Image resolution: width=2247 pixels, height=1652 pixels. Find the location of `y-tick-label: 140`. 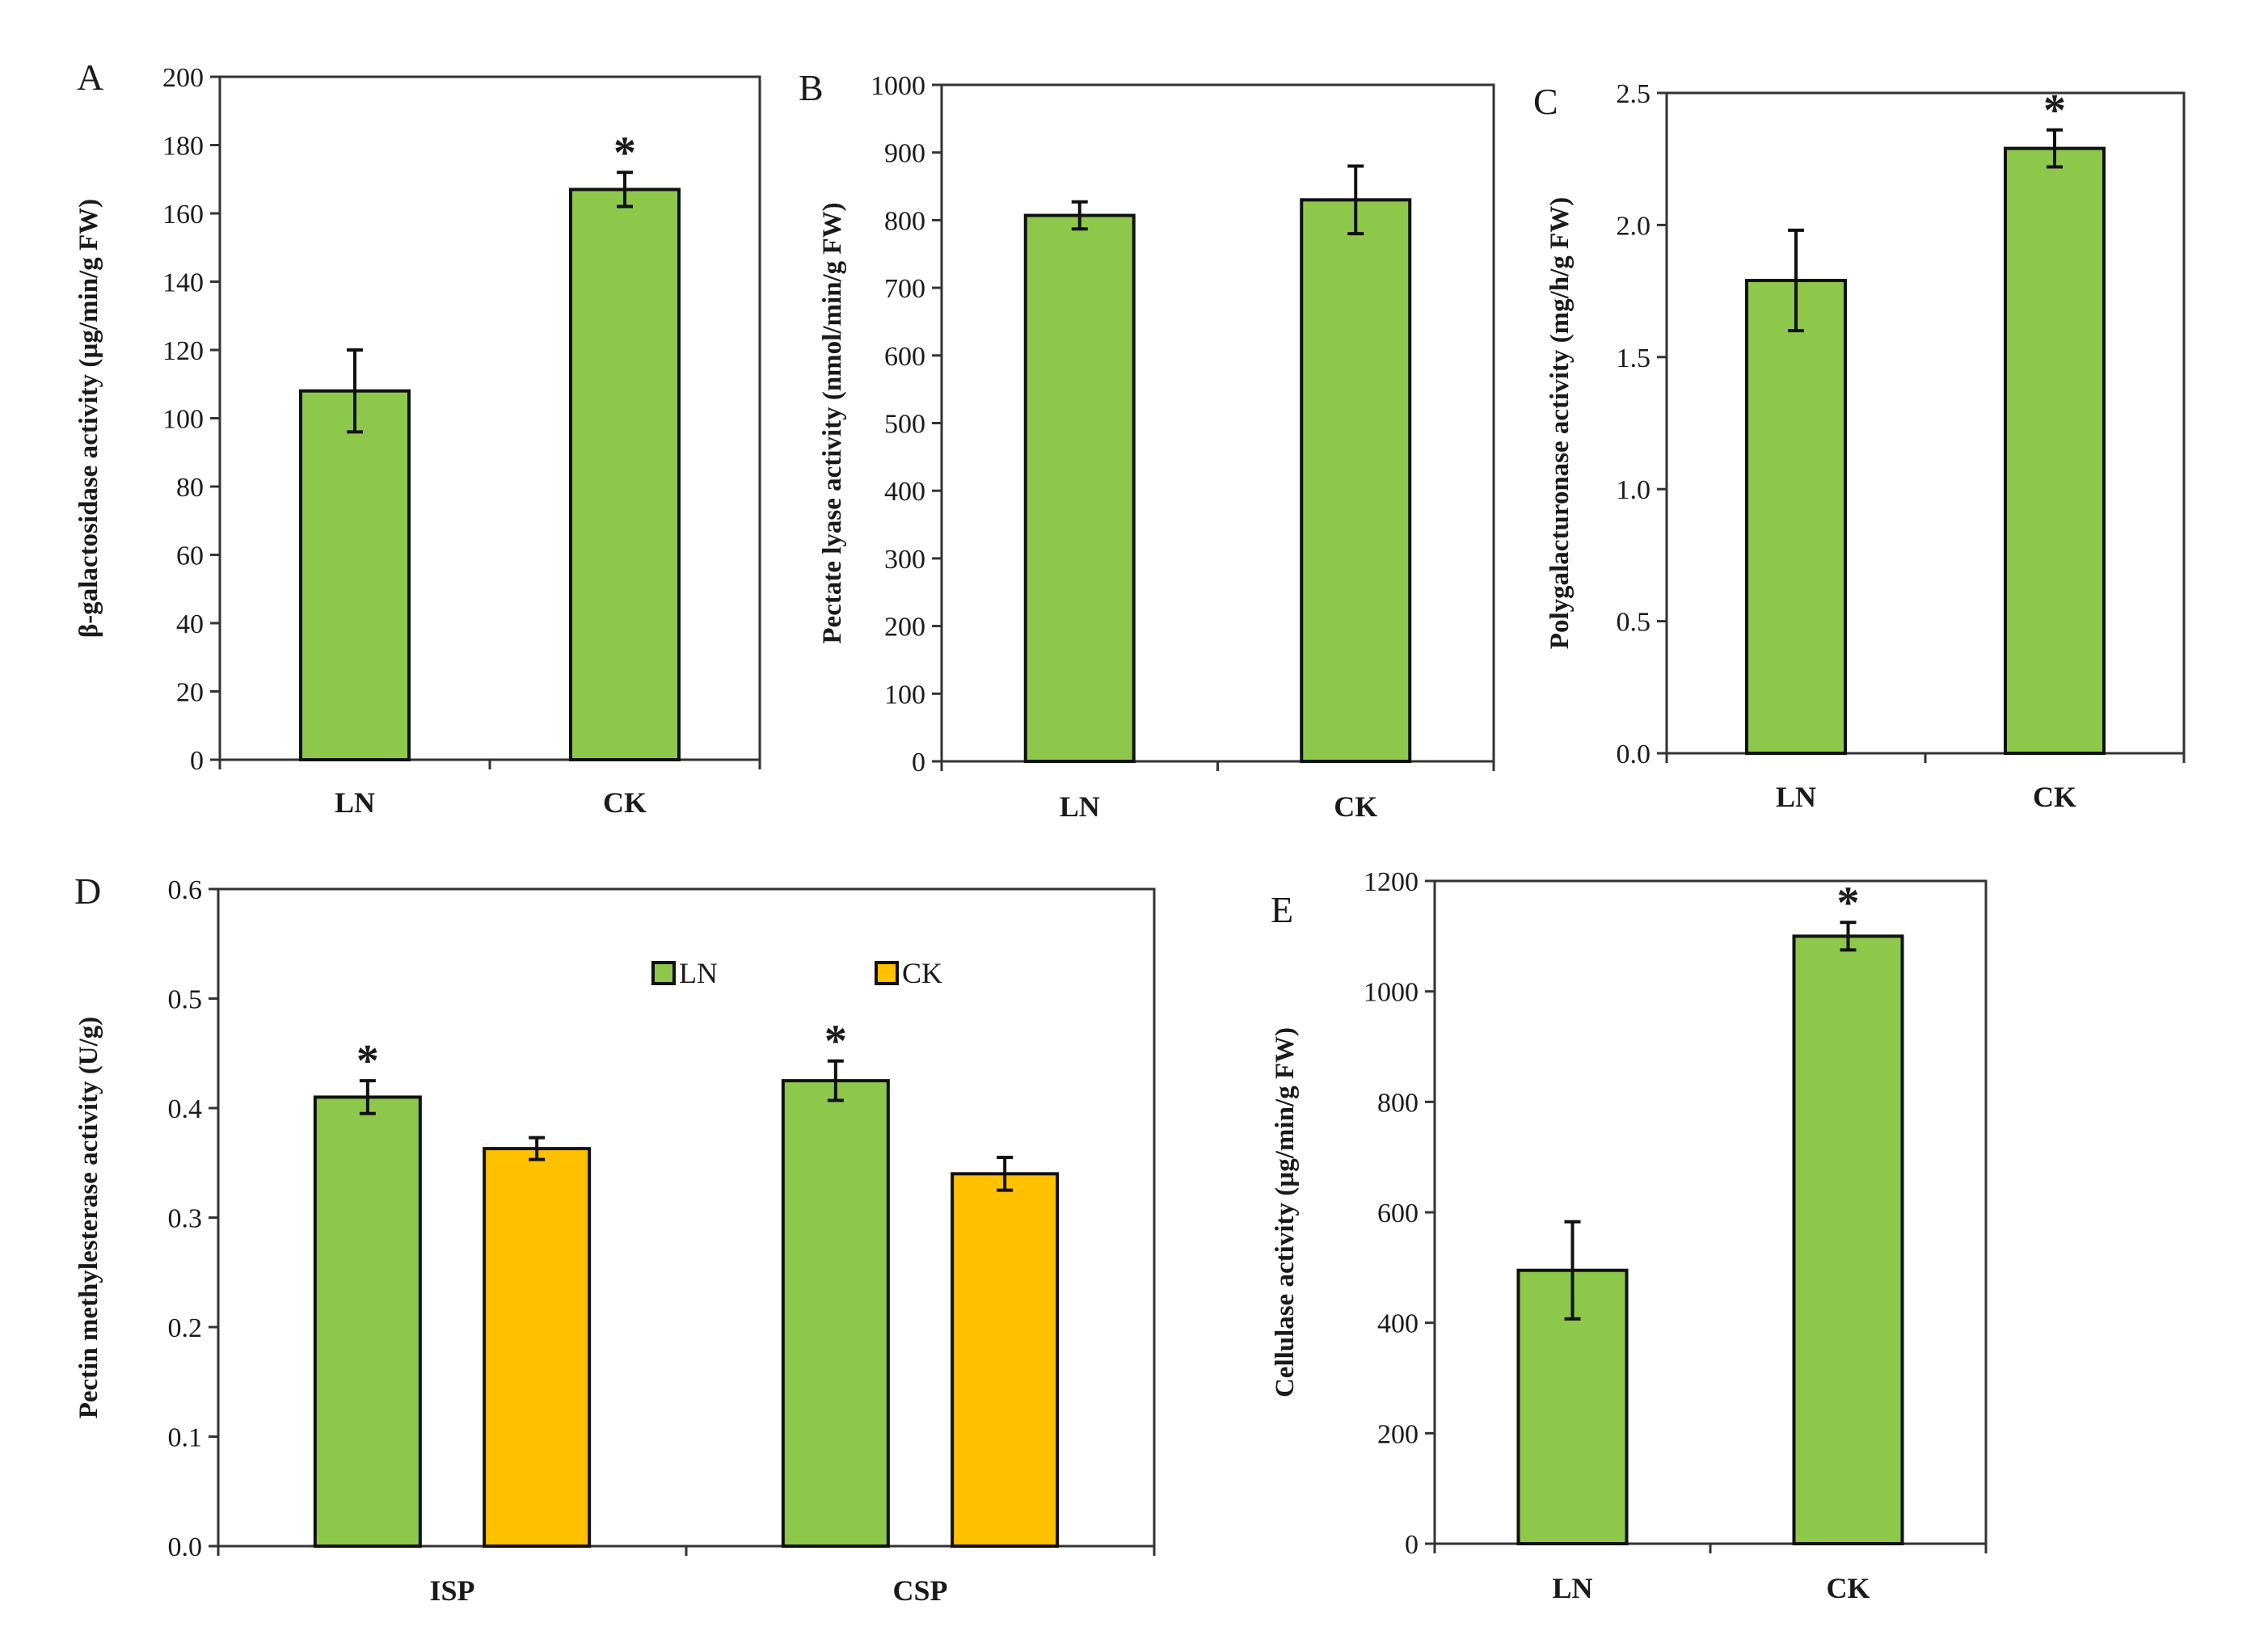

y-tick-label: 140 is located at coordinates (183, 283).